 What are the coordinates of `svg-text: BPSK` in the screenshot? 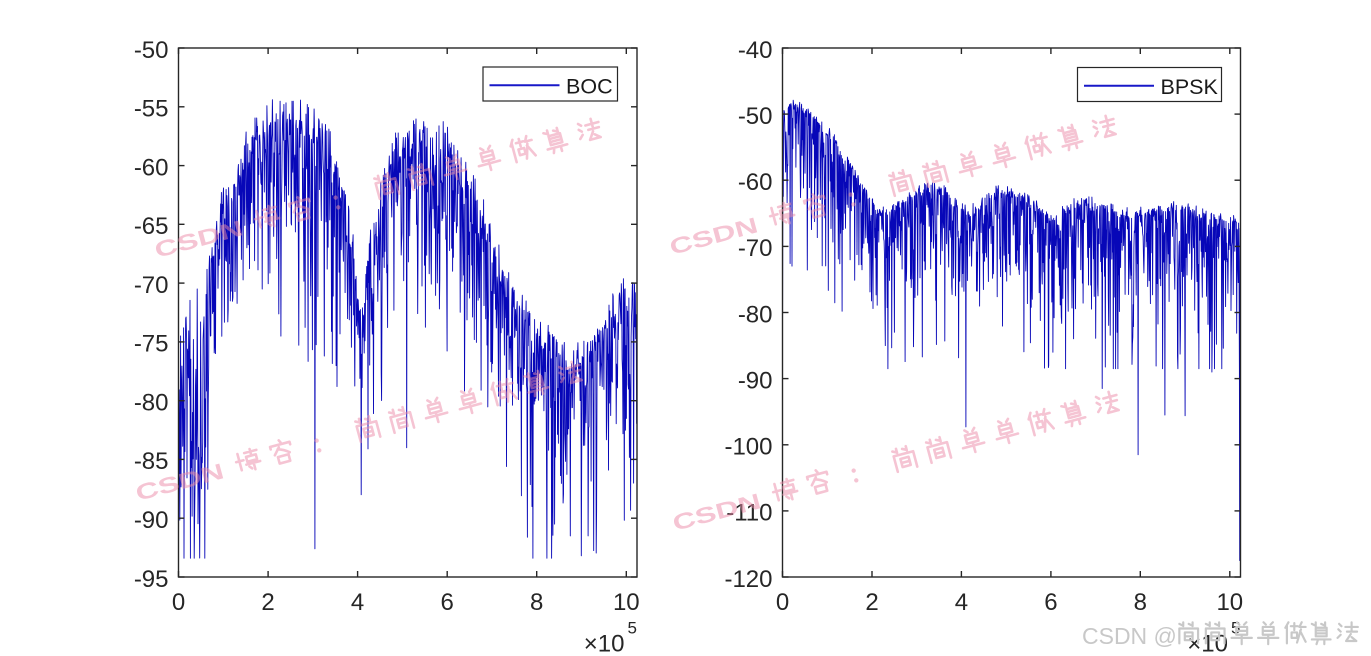 It's located at (1190, 87).